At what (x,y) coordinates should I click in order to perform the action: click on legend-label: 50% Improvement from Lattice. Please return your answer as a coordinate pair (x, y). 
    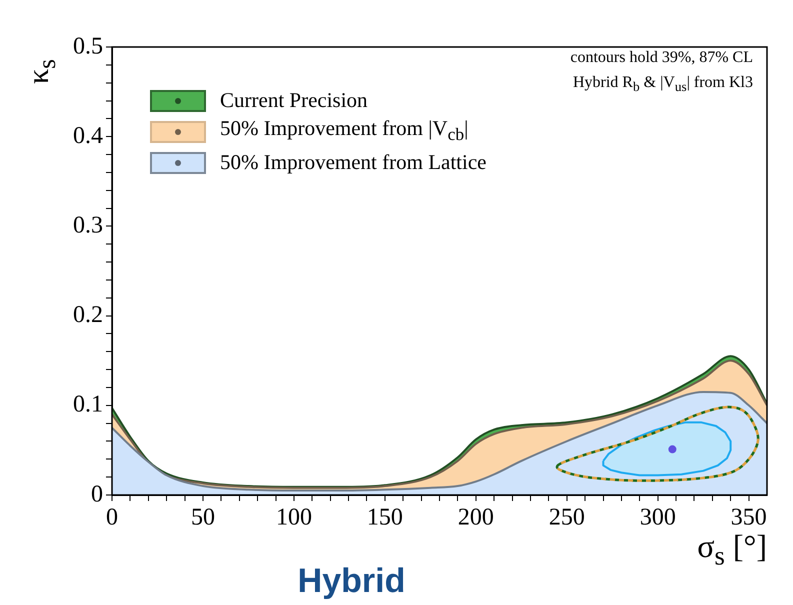
    Looking at the image, I should click on (353, 162).